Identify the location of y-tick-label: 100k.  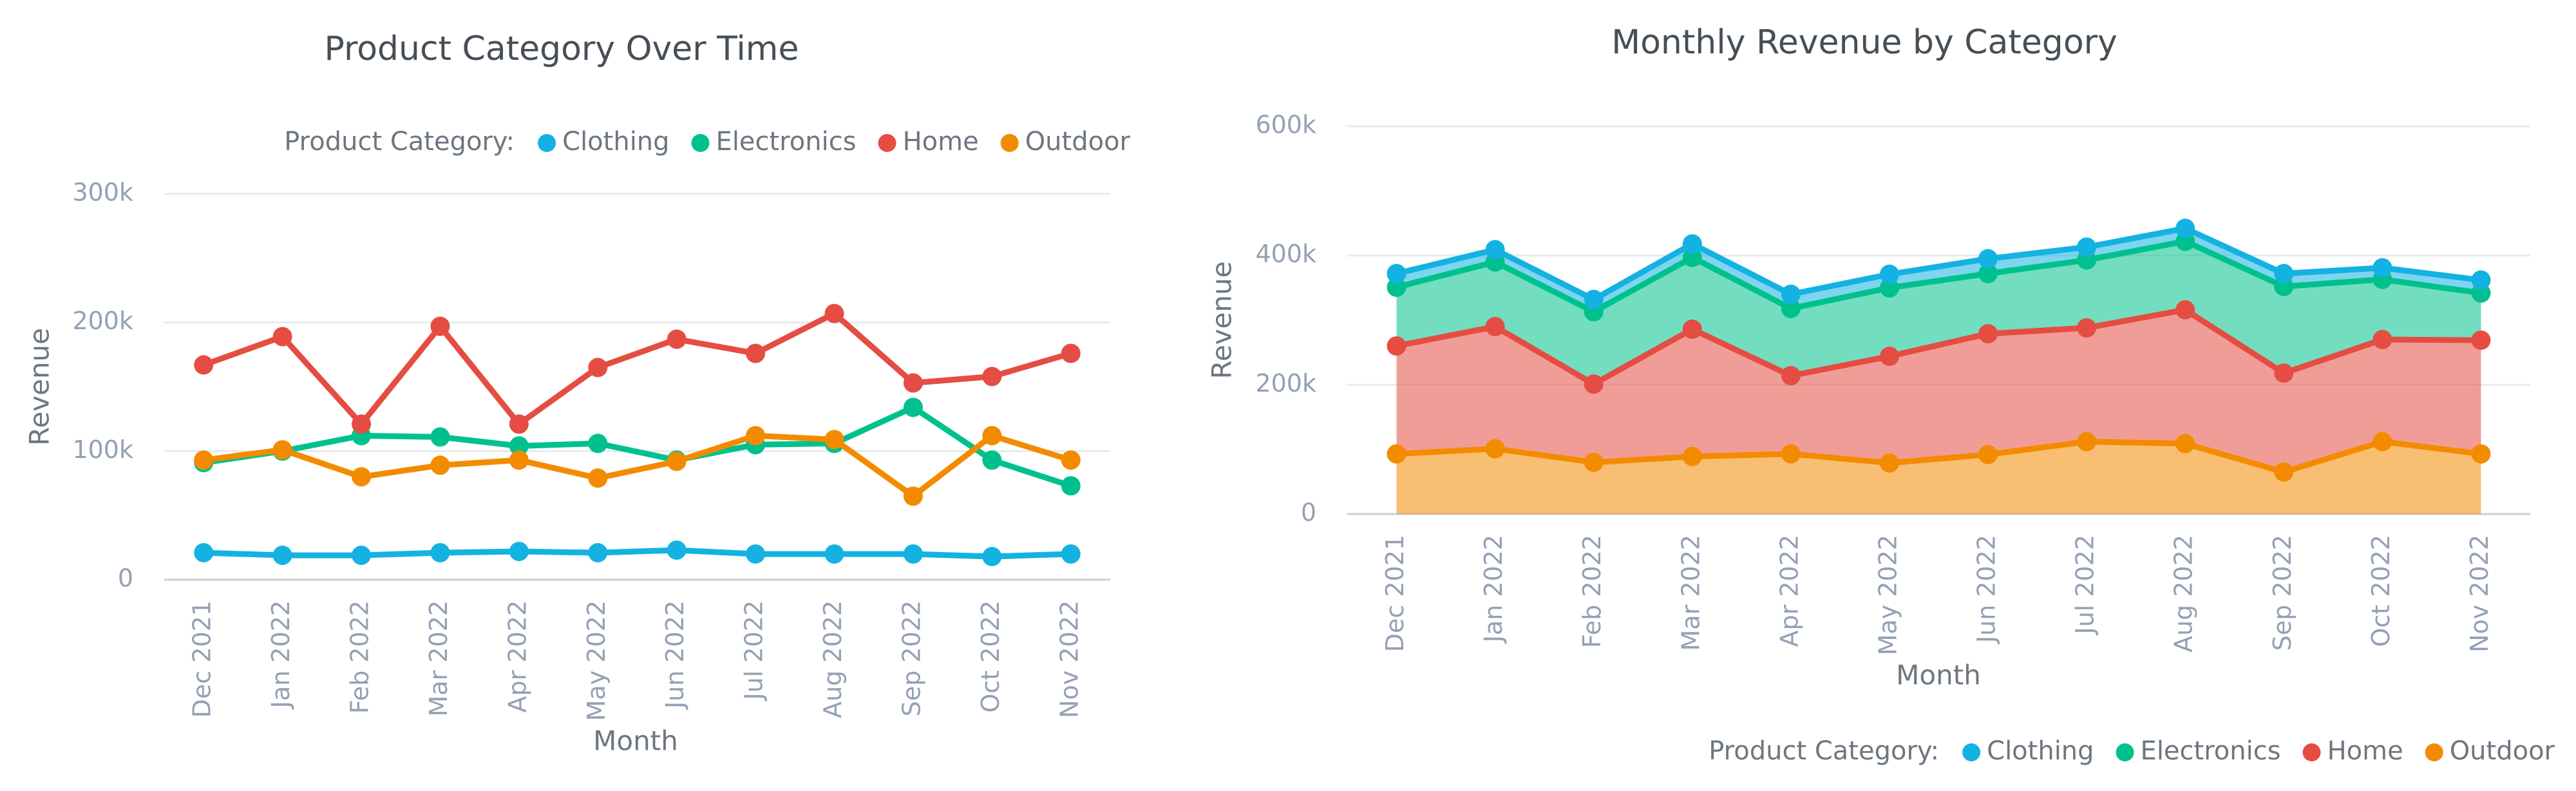
(103, 449).